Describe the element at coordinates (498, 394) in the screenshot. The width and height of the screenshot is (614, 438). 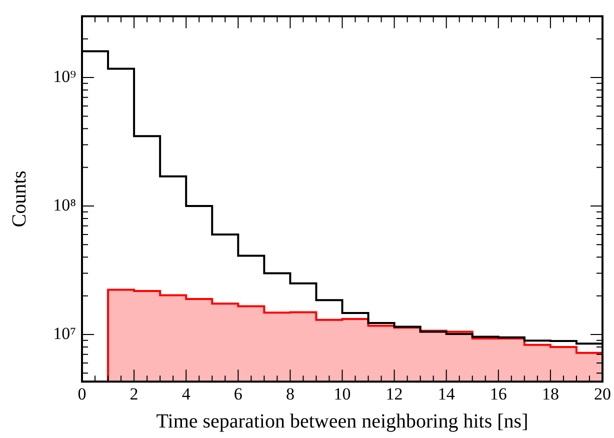
I see `x-tick-label: 16` at that location.